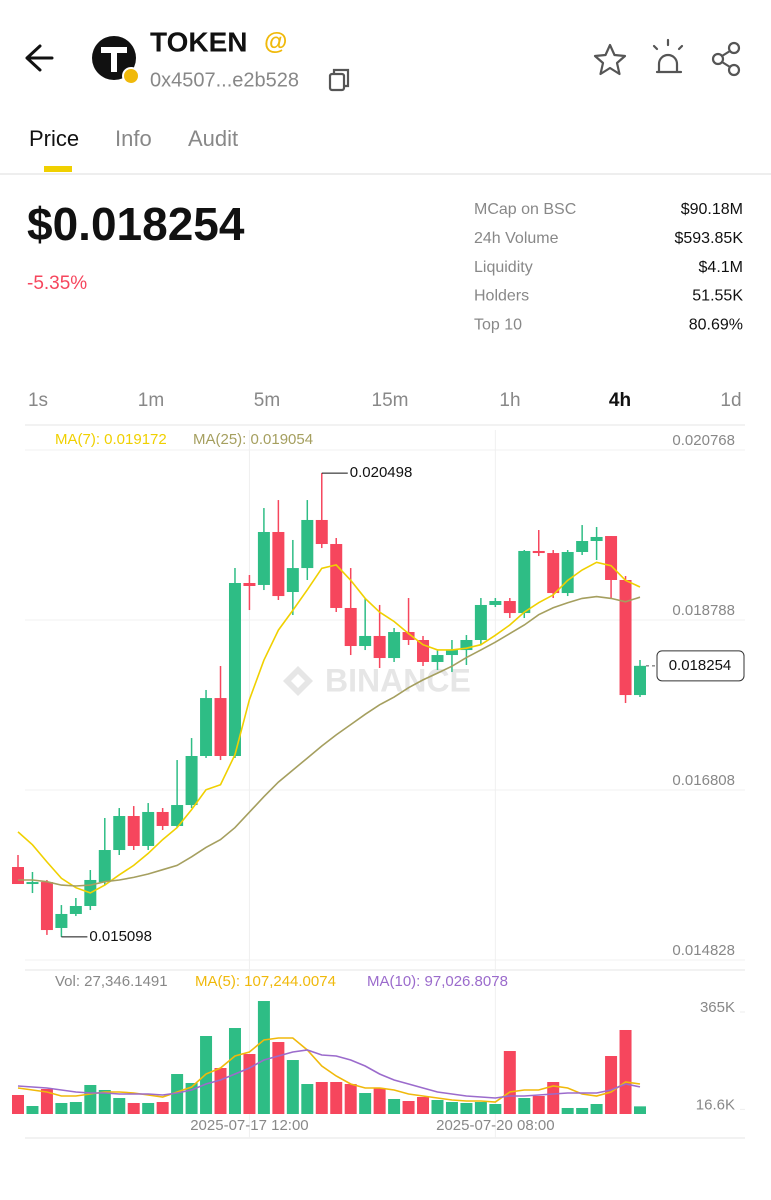 The image size is (771, 1200). What do you see at coordinates (495, 1125) in the screenshot?
I see `x-tick-label: 2025-07-20 08:00` at bounding box center [495, 1125].